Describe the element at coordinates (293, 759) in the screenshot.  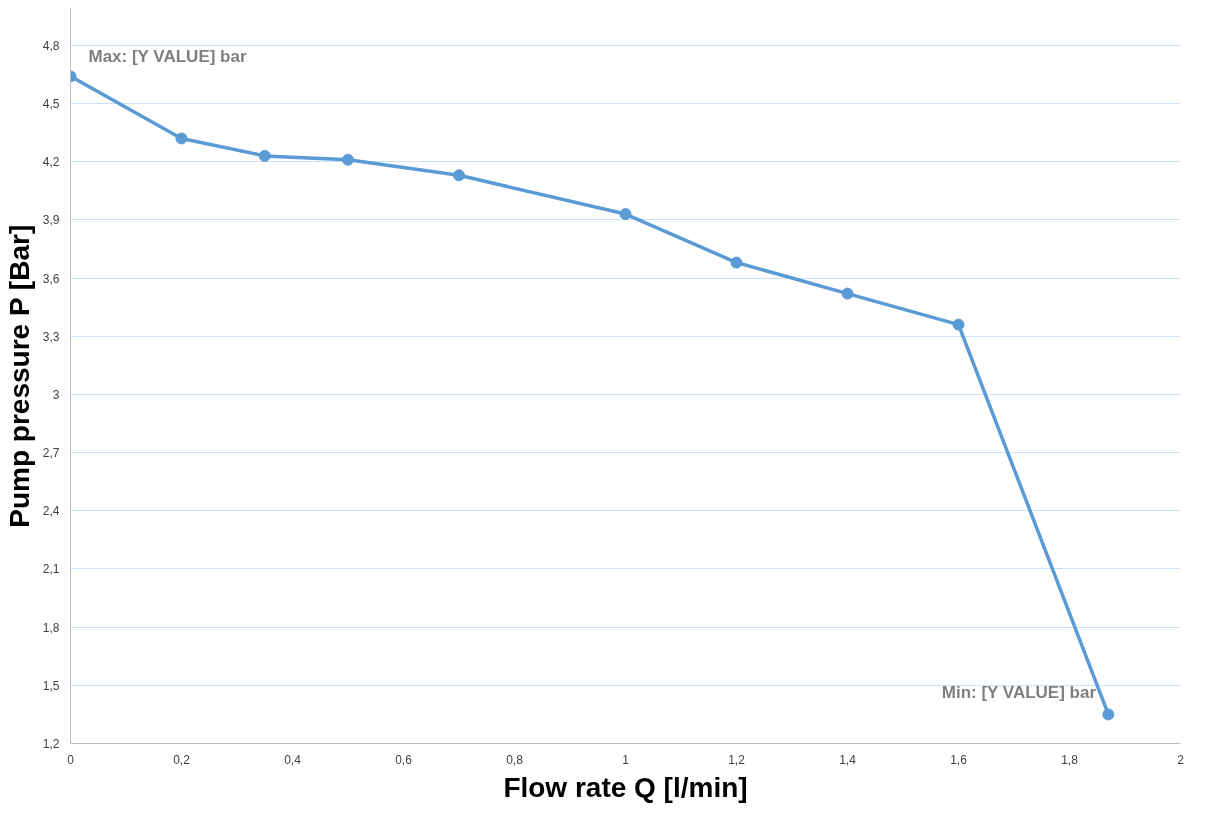
I see `x-tick-label: 0,4` at that location.